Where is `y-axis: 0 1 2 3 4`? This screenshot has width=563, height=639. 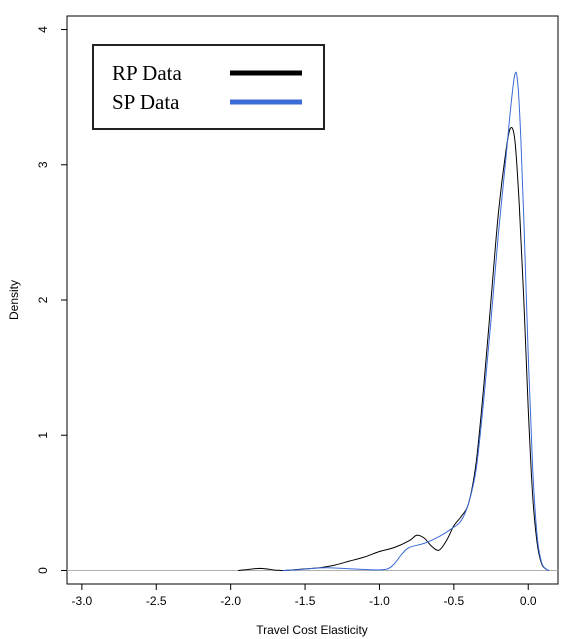 y-axis: 0 1 2 3 4 is located at coordinates (51, 300).